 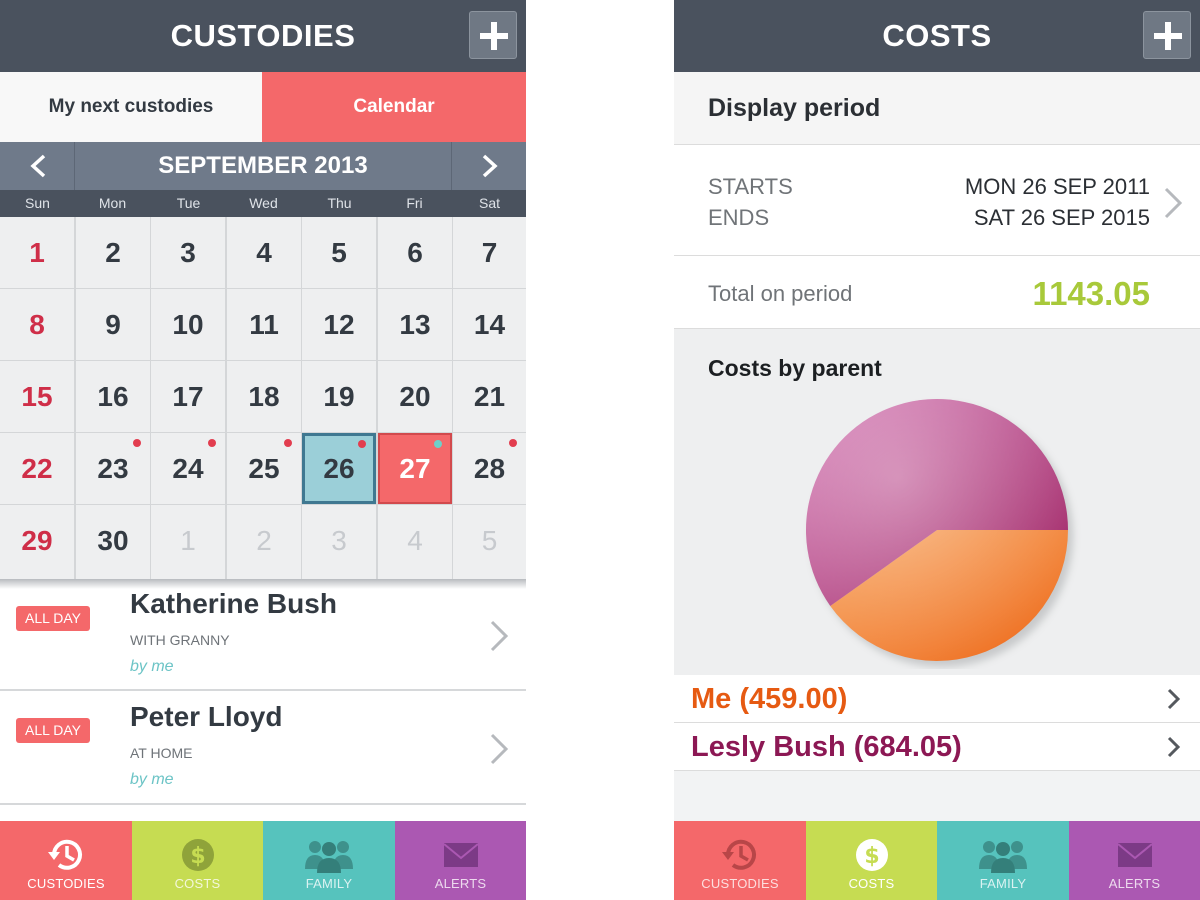 I want to click on calendar-day: 14, so click(x=489, y=324).